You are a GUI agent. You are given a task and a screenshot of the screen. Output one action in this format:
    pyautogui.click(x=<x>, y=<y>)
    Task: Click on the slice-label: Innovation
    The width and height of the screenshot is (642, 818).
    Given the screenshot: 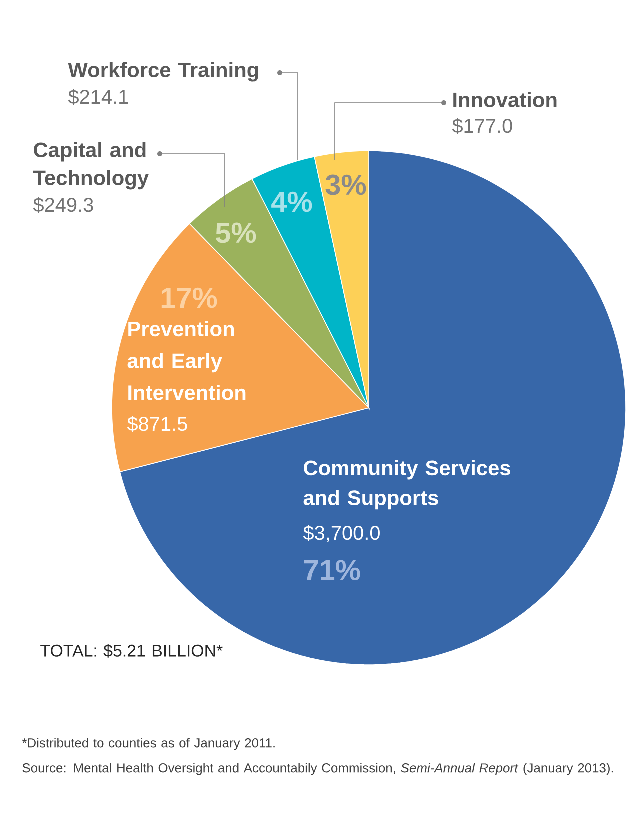 What is the action you would take?
    pyautogui.click(x=505, y=100)
    